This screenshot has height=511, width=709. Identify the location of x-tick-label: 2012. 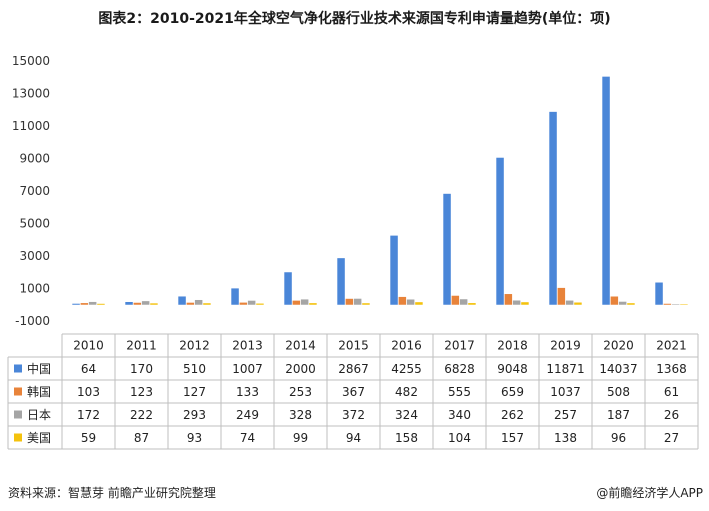
(194, 346).